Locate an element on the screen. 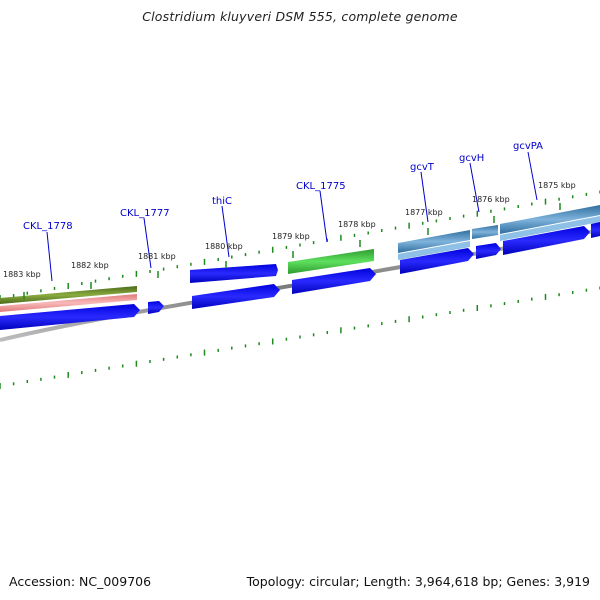 Image resolution: width=600 pixels, height=600 pixels. scale-label-1876: 1876 kbp is located at coordinates (491, 199).